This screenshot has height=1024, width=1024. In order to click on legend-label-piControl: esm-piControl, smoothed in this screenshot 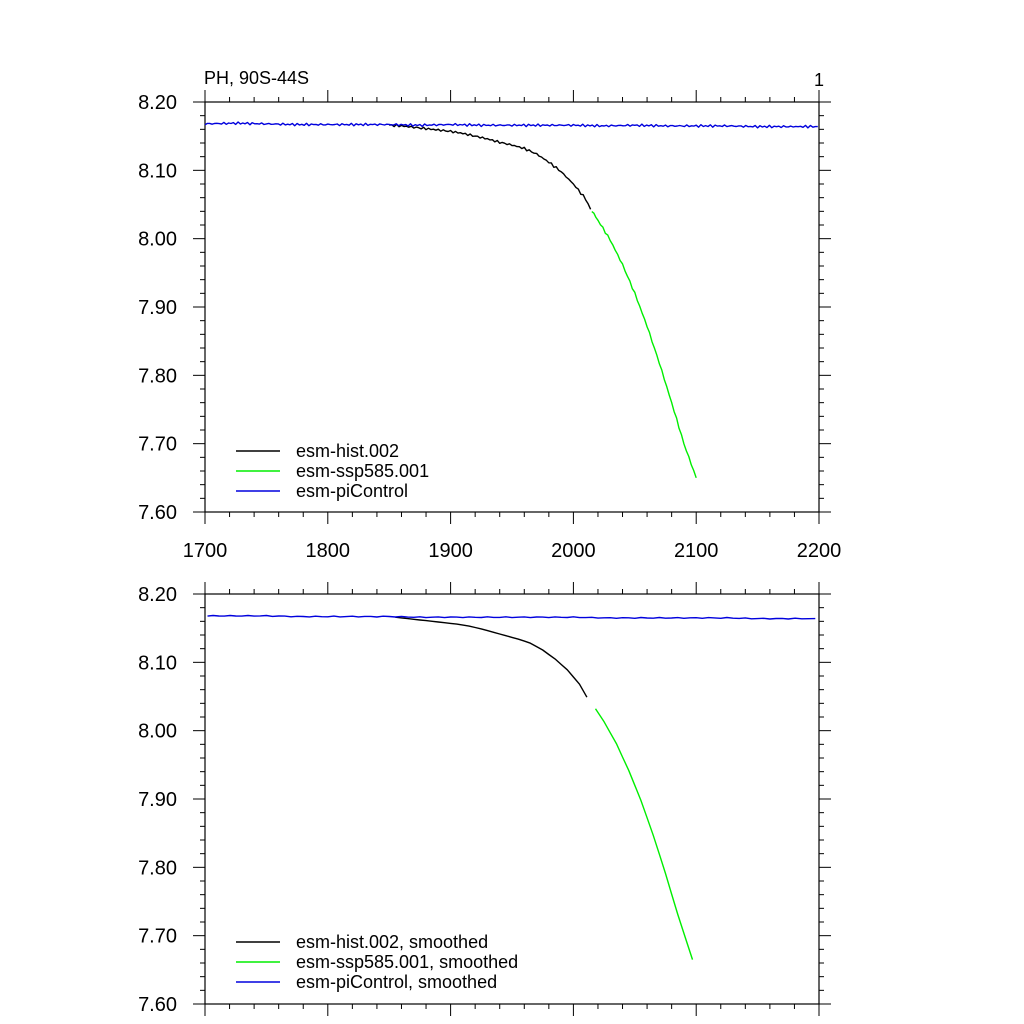, I will do `click(396, 982)`.